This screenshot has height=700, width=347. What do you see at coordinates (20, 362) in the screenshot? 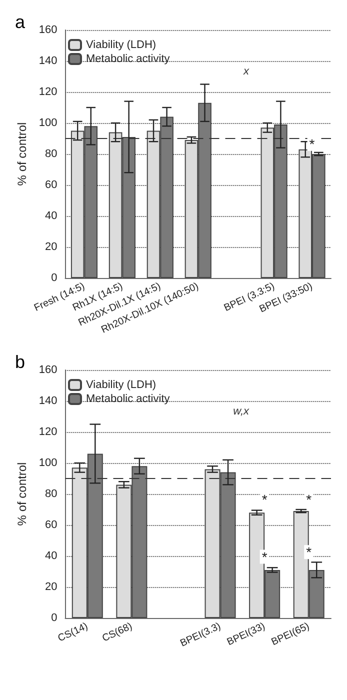
I see `chart-title: b` at bounding box center [20, 362].